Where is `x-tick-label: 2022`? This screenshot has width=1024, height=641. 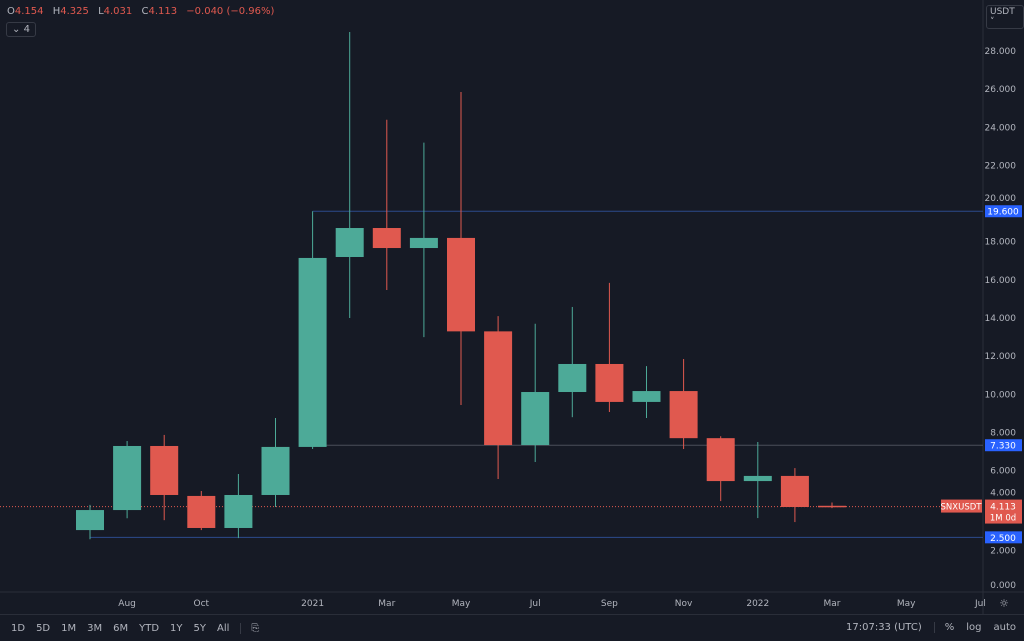 x-tick-label: 2022 is located at coordinates (757, 604).